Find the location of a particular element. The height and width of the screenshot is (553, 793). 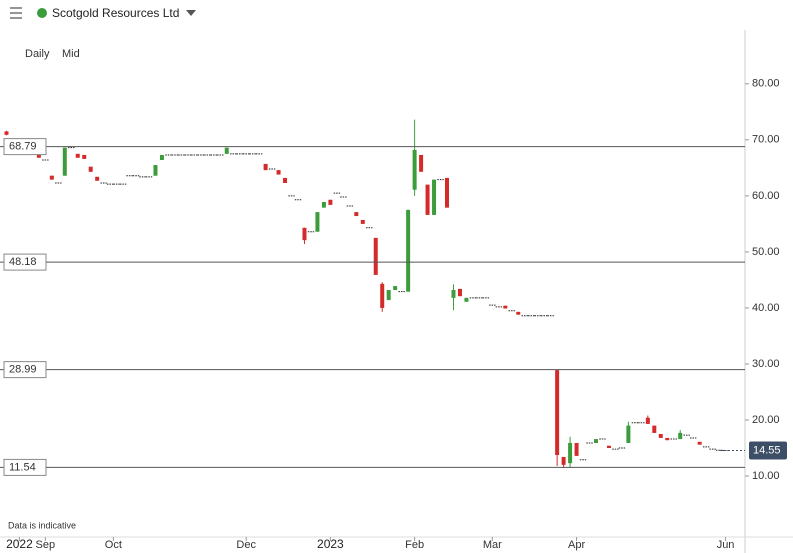

x-tick-label: Feb is located at coordinates (414, 545).